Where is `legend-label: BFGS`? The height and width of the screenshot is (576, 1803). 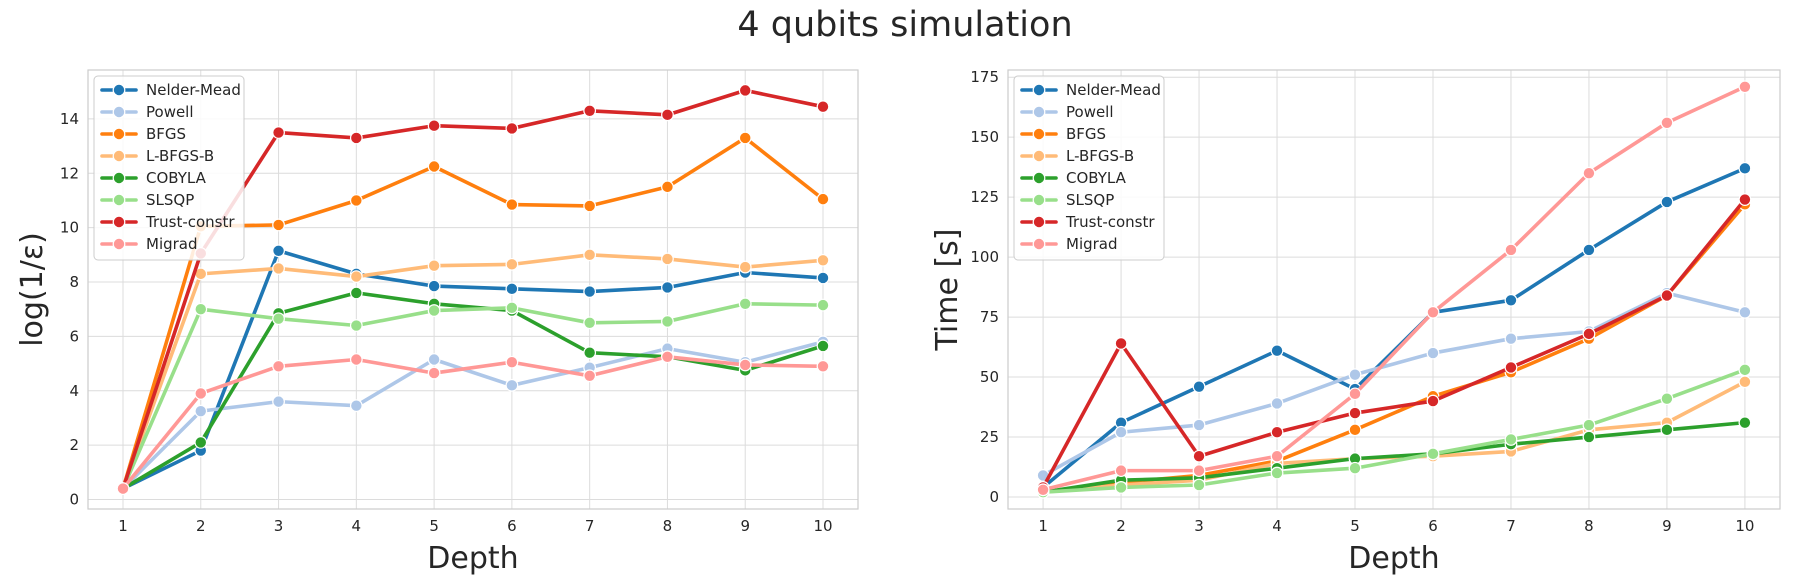
legend-label: BFGS is located at coordinates (166, 134).